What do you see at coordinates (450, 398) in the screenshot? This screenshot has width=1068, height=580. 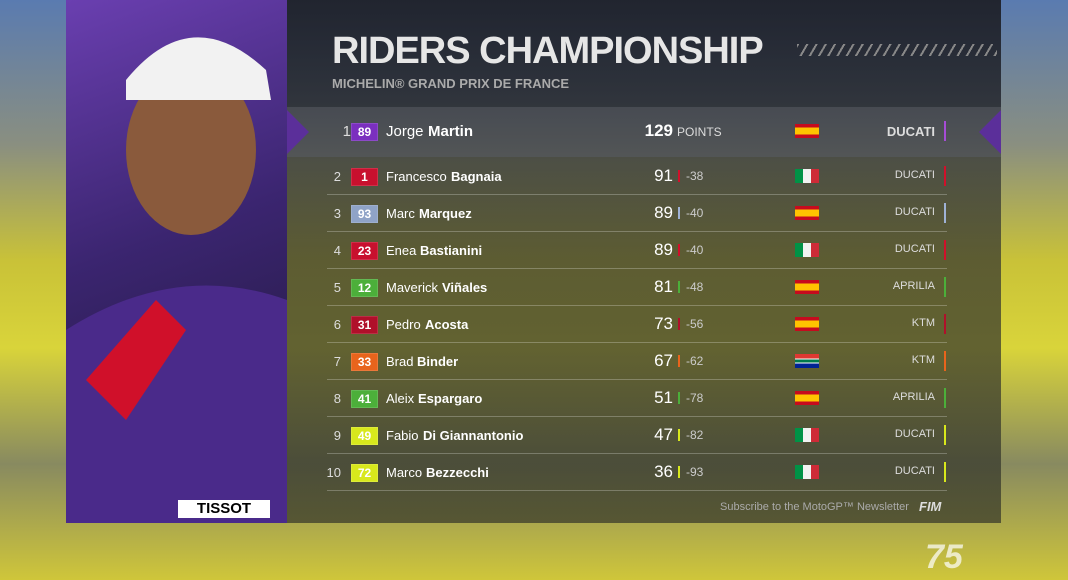 I see `last-name: Espargaro` at bounding box center [450, 398].